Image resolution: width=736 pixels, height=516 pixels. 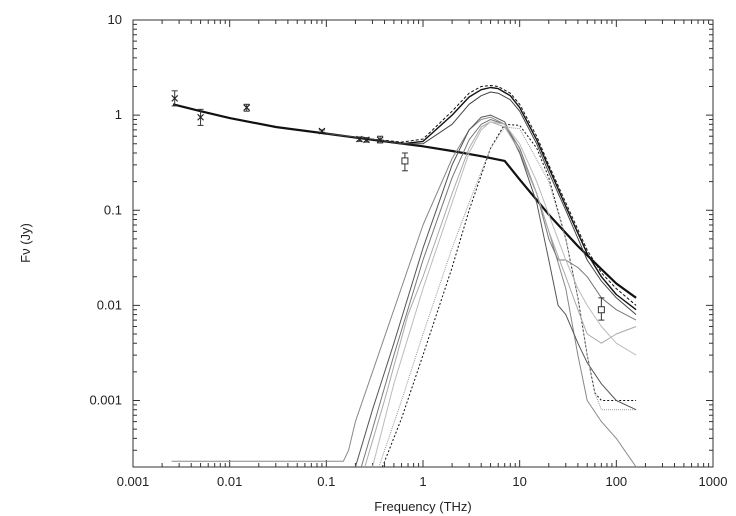 What do you see at coordinates (326, 481) in the screenshot?
I see `x-tick-label: 0.1` at bounding box center [326, 481].